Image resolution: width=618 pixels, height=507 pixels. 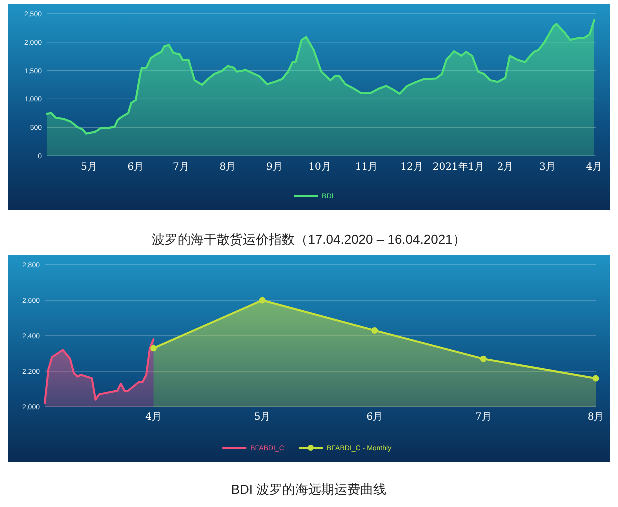 I want to click on x-tick-label: 2月, so click(x=505, y=167).